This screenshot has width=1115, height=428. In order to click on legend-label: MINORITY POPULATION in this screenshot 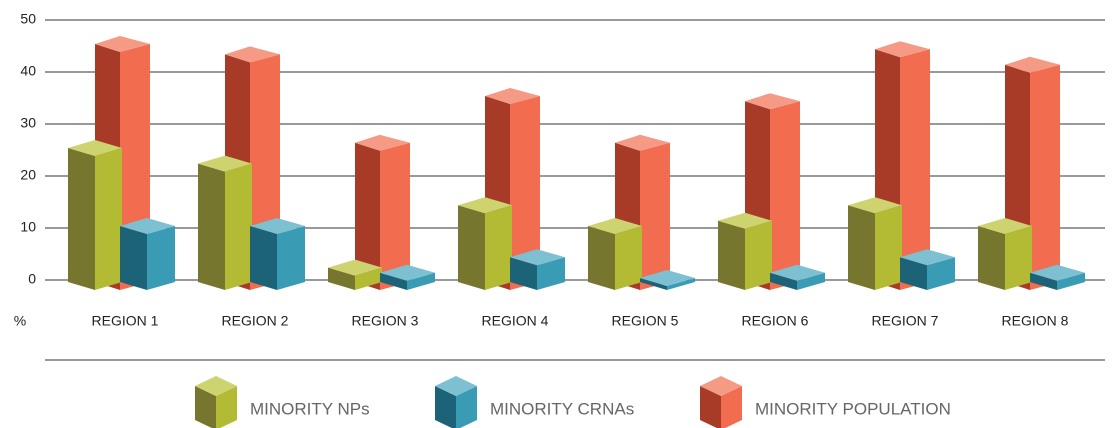, I will do `click(853, 408)`.